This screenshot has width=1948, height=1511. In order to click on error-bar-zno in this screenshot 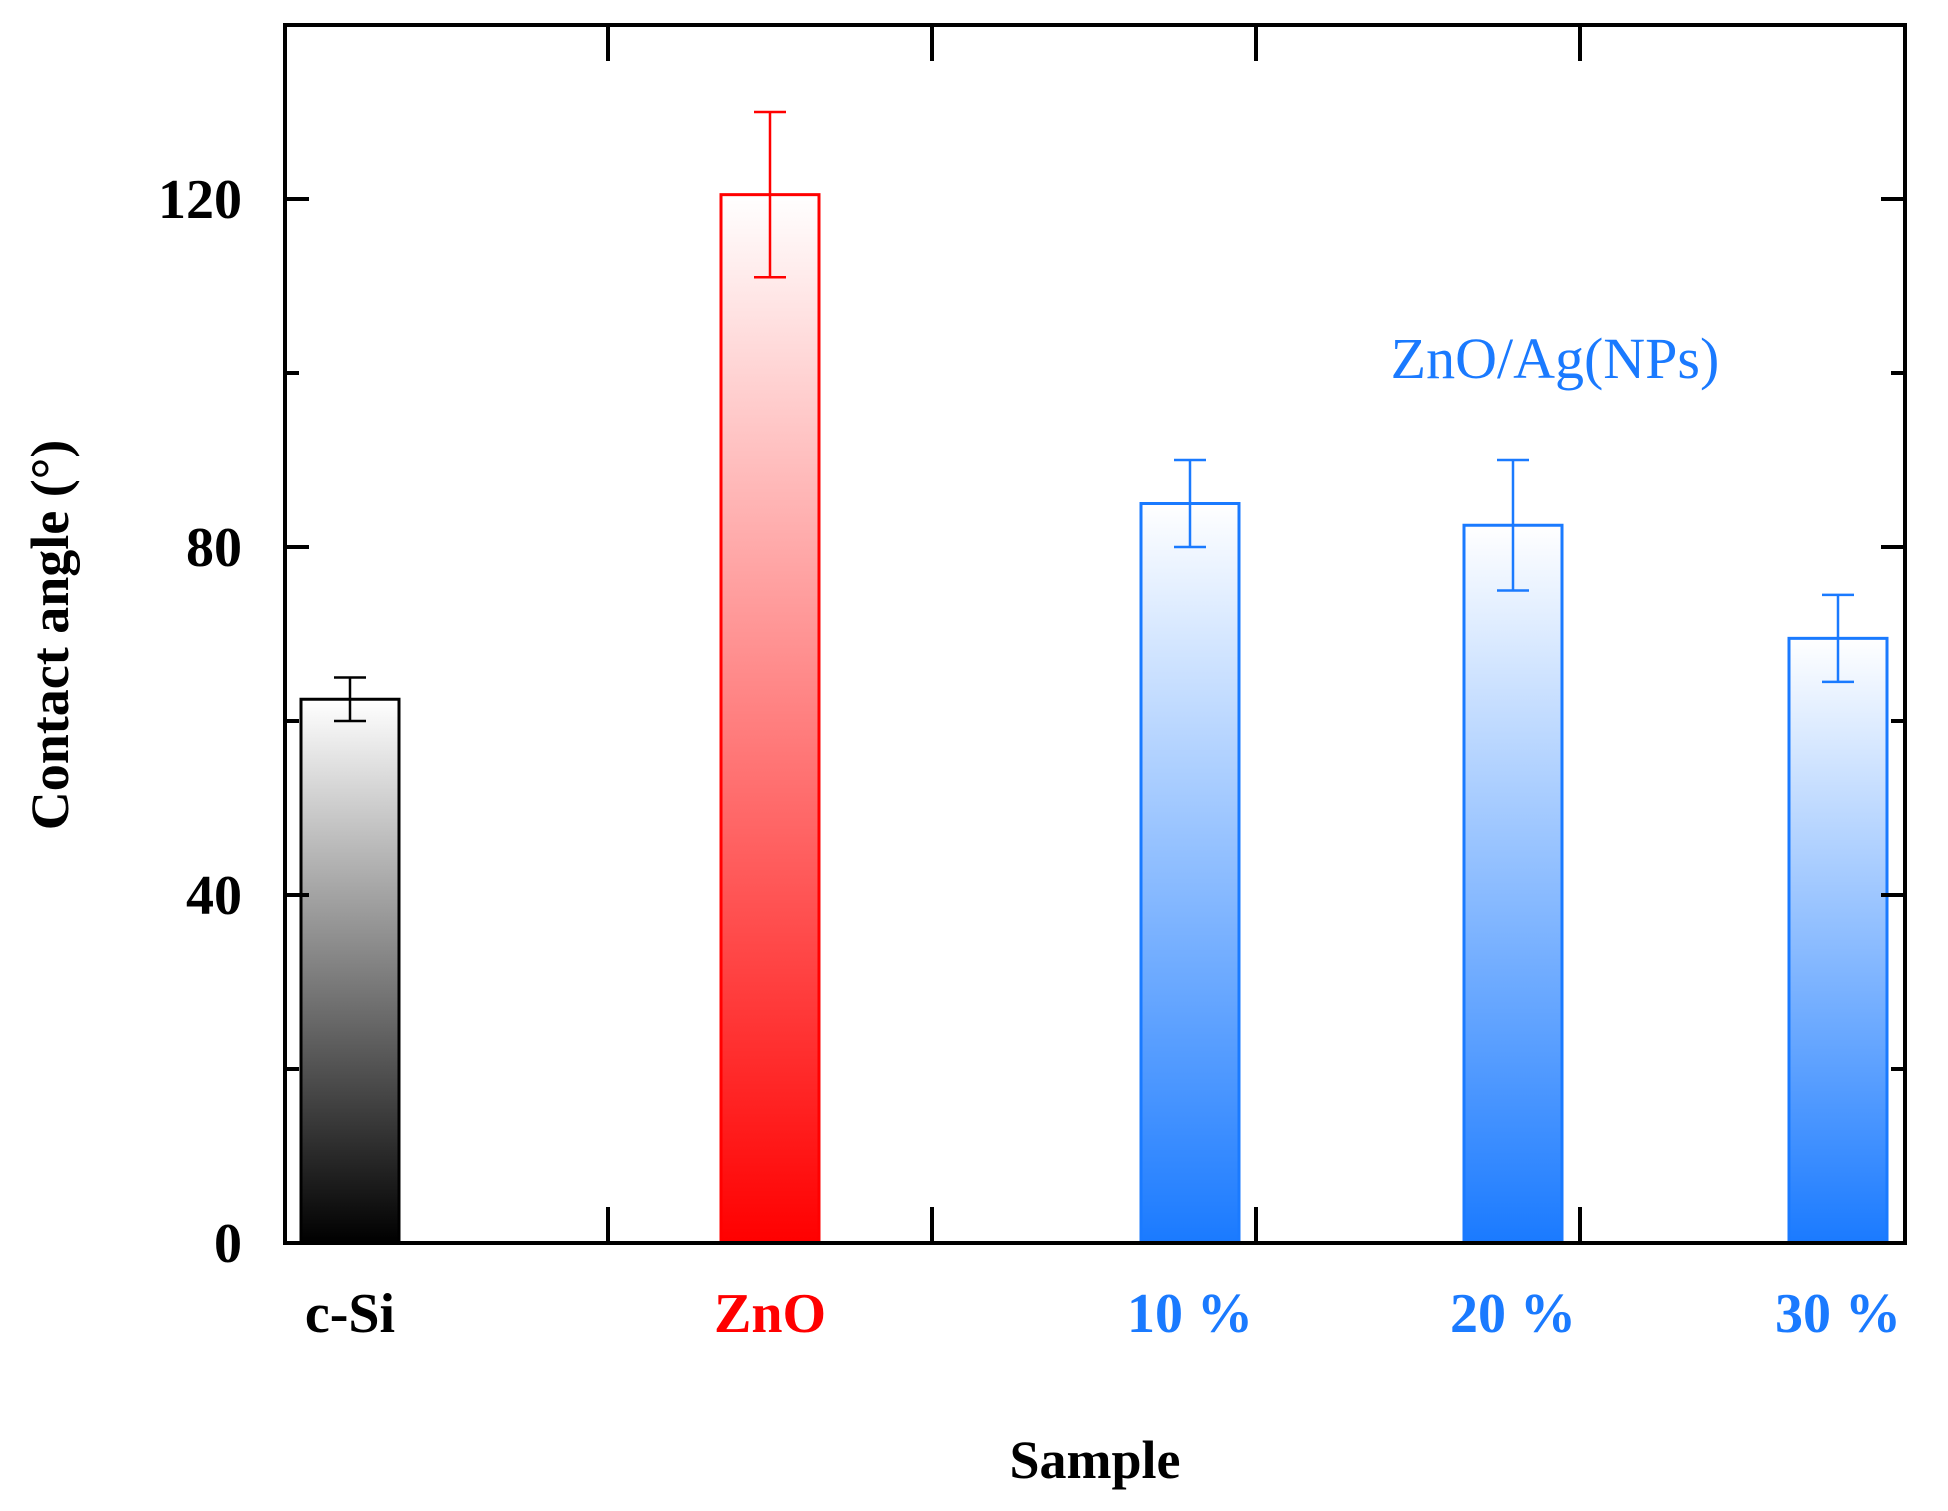, I will do `click(770, 194)`.